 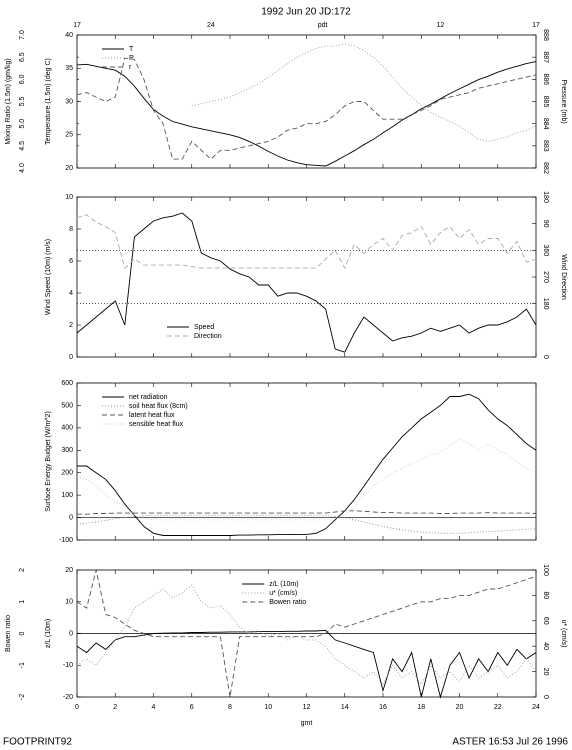 I want to click on x-tick-label: 20, so click(x=460, y=707).